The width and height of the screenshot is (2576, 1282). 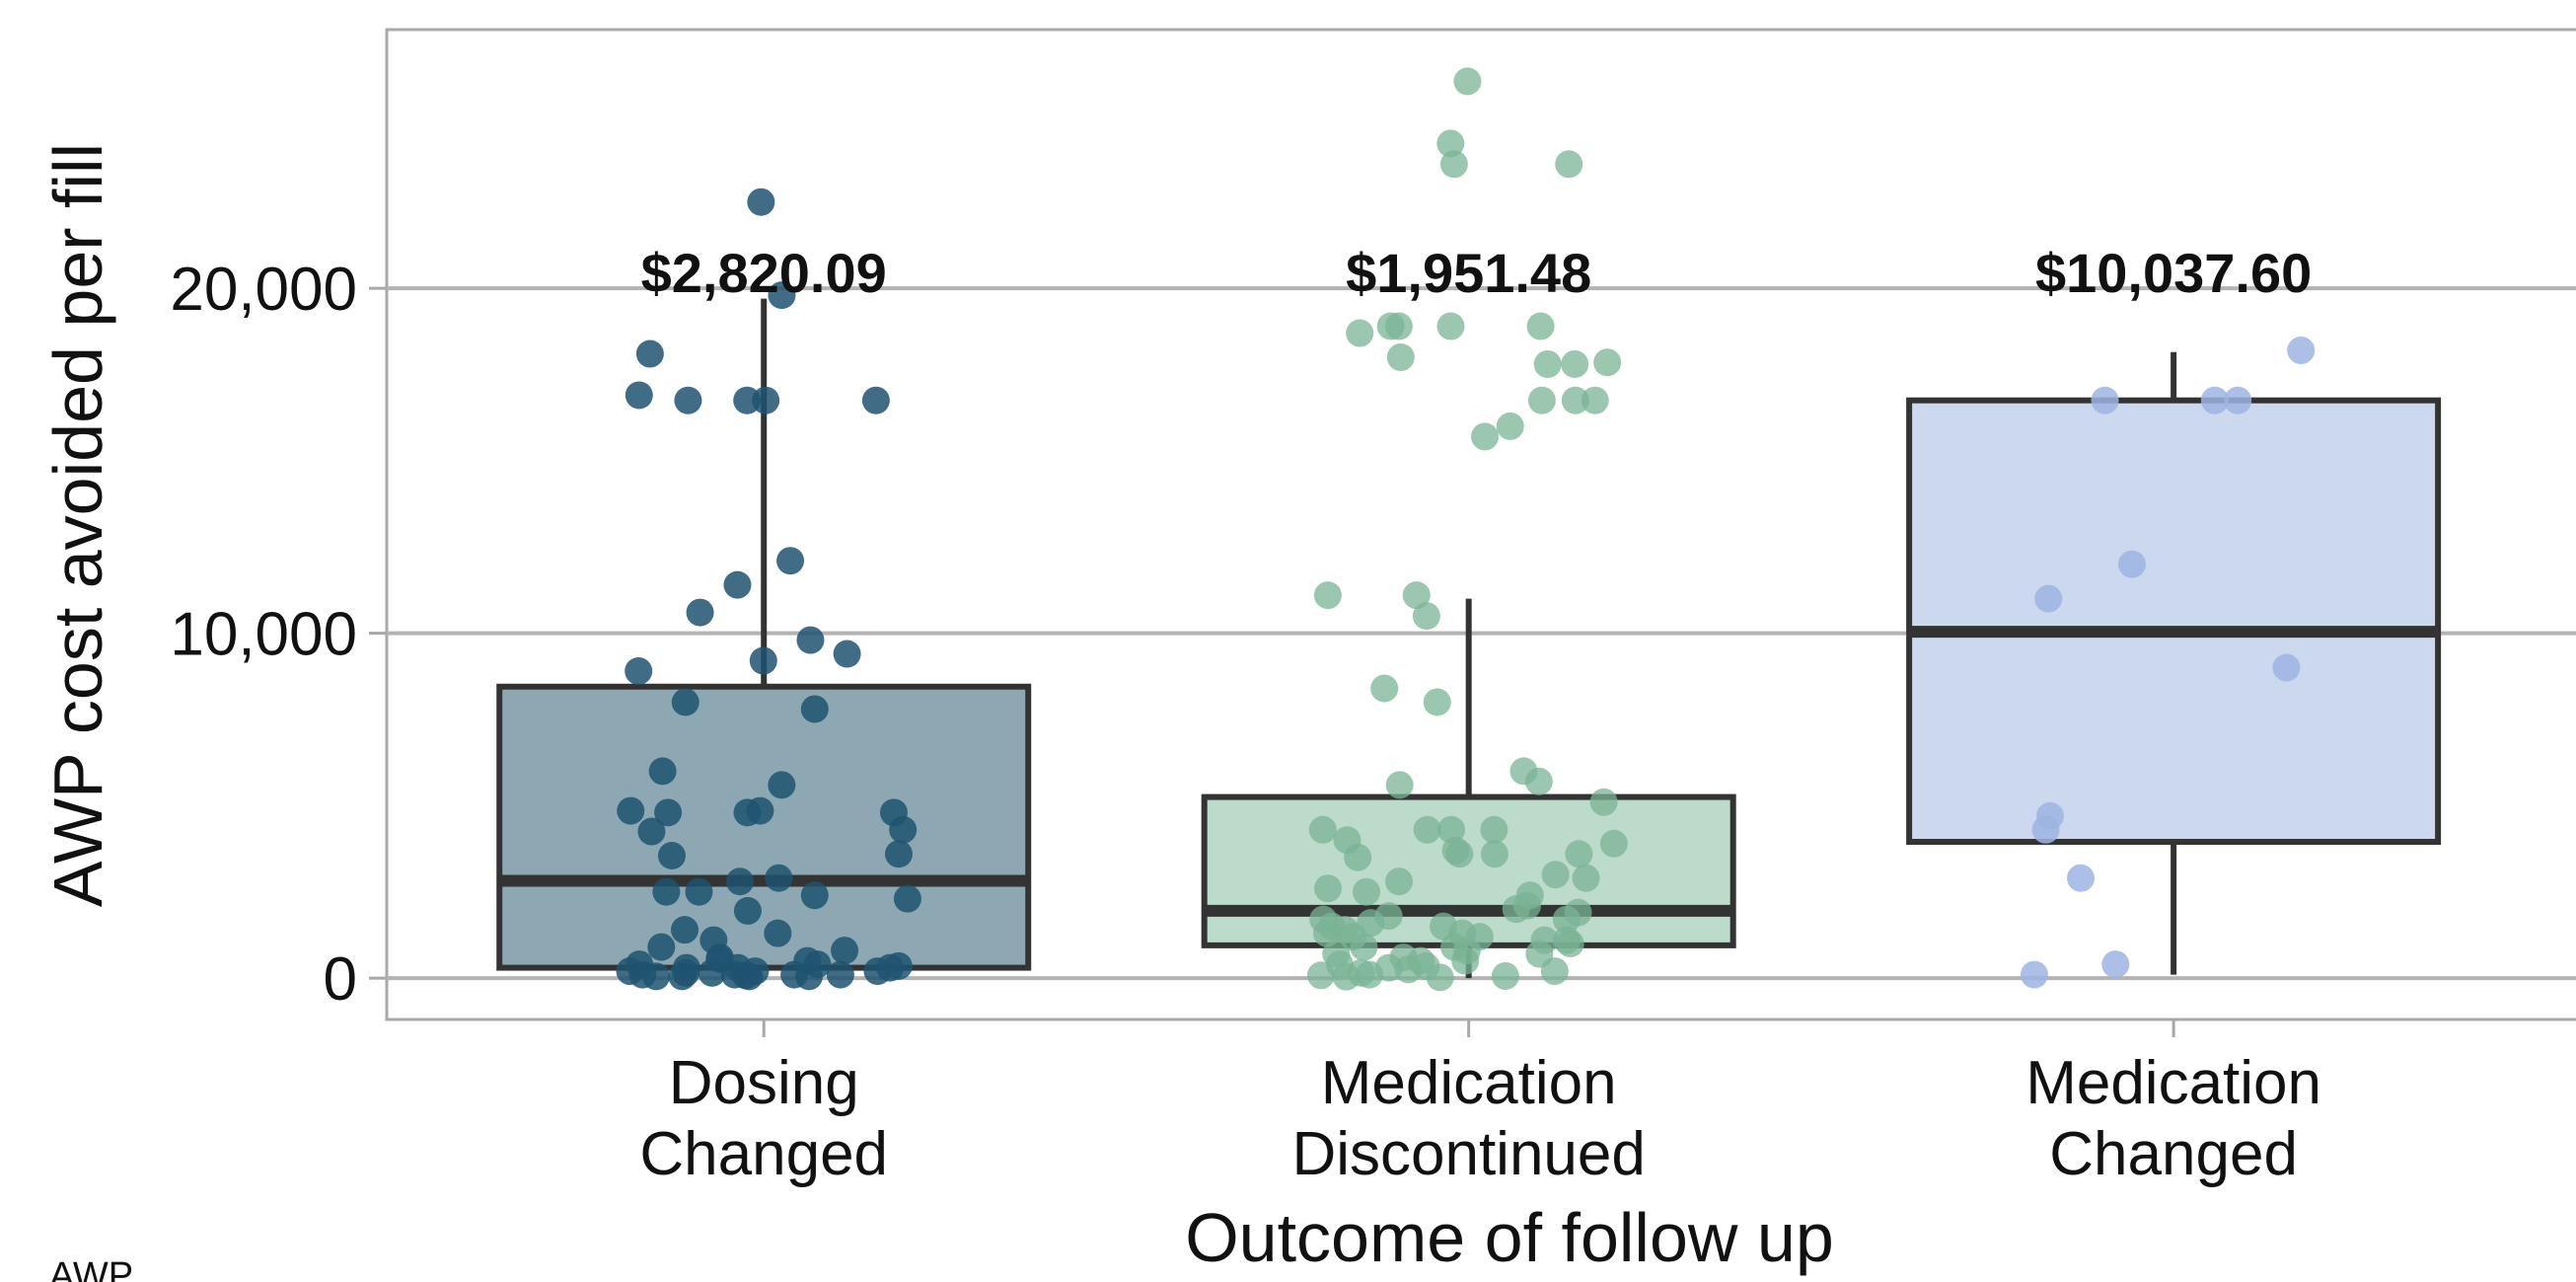 I want to click on y-tick-label: 20,000, so click(x=263, y=290).